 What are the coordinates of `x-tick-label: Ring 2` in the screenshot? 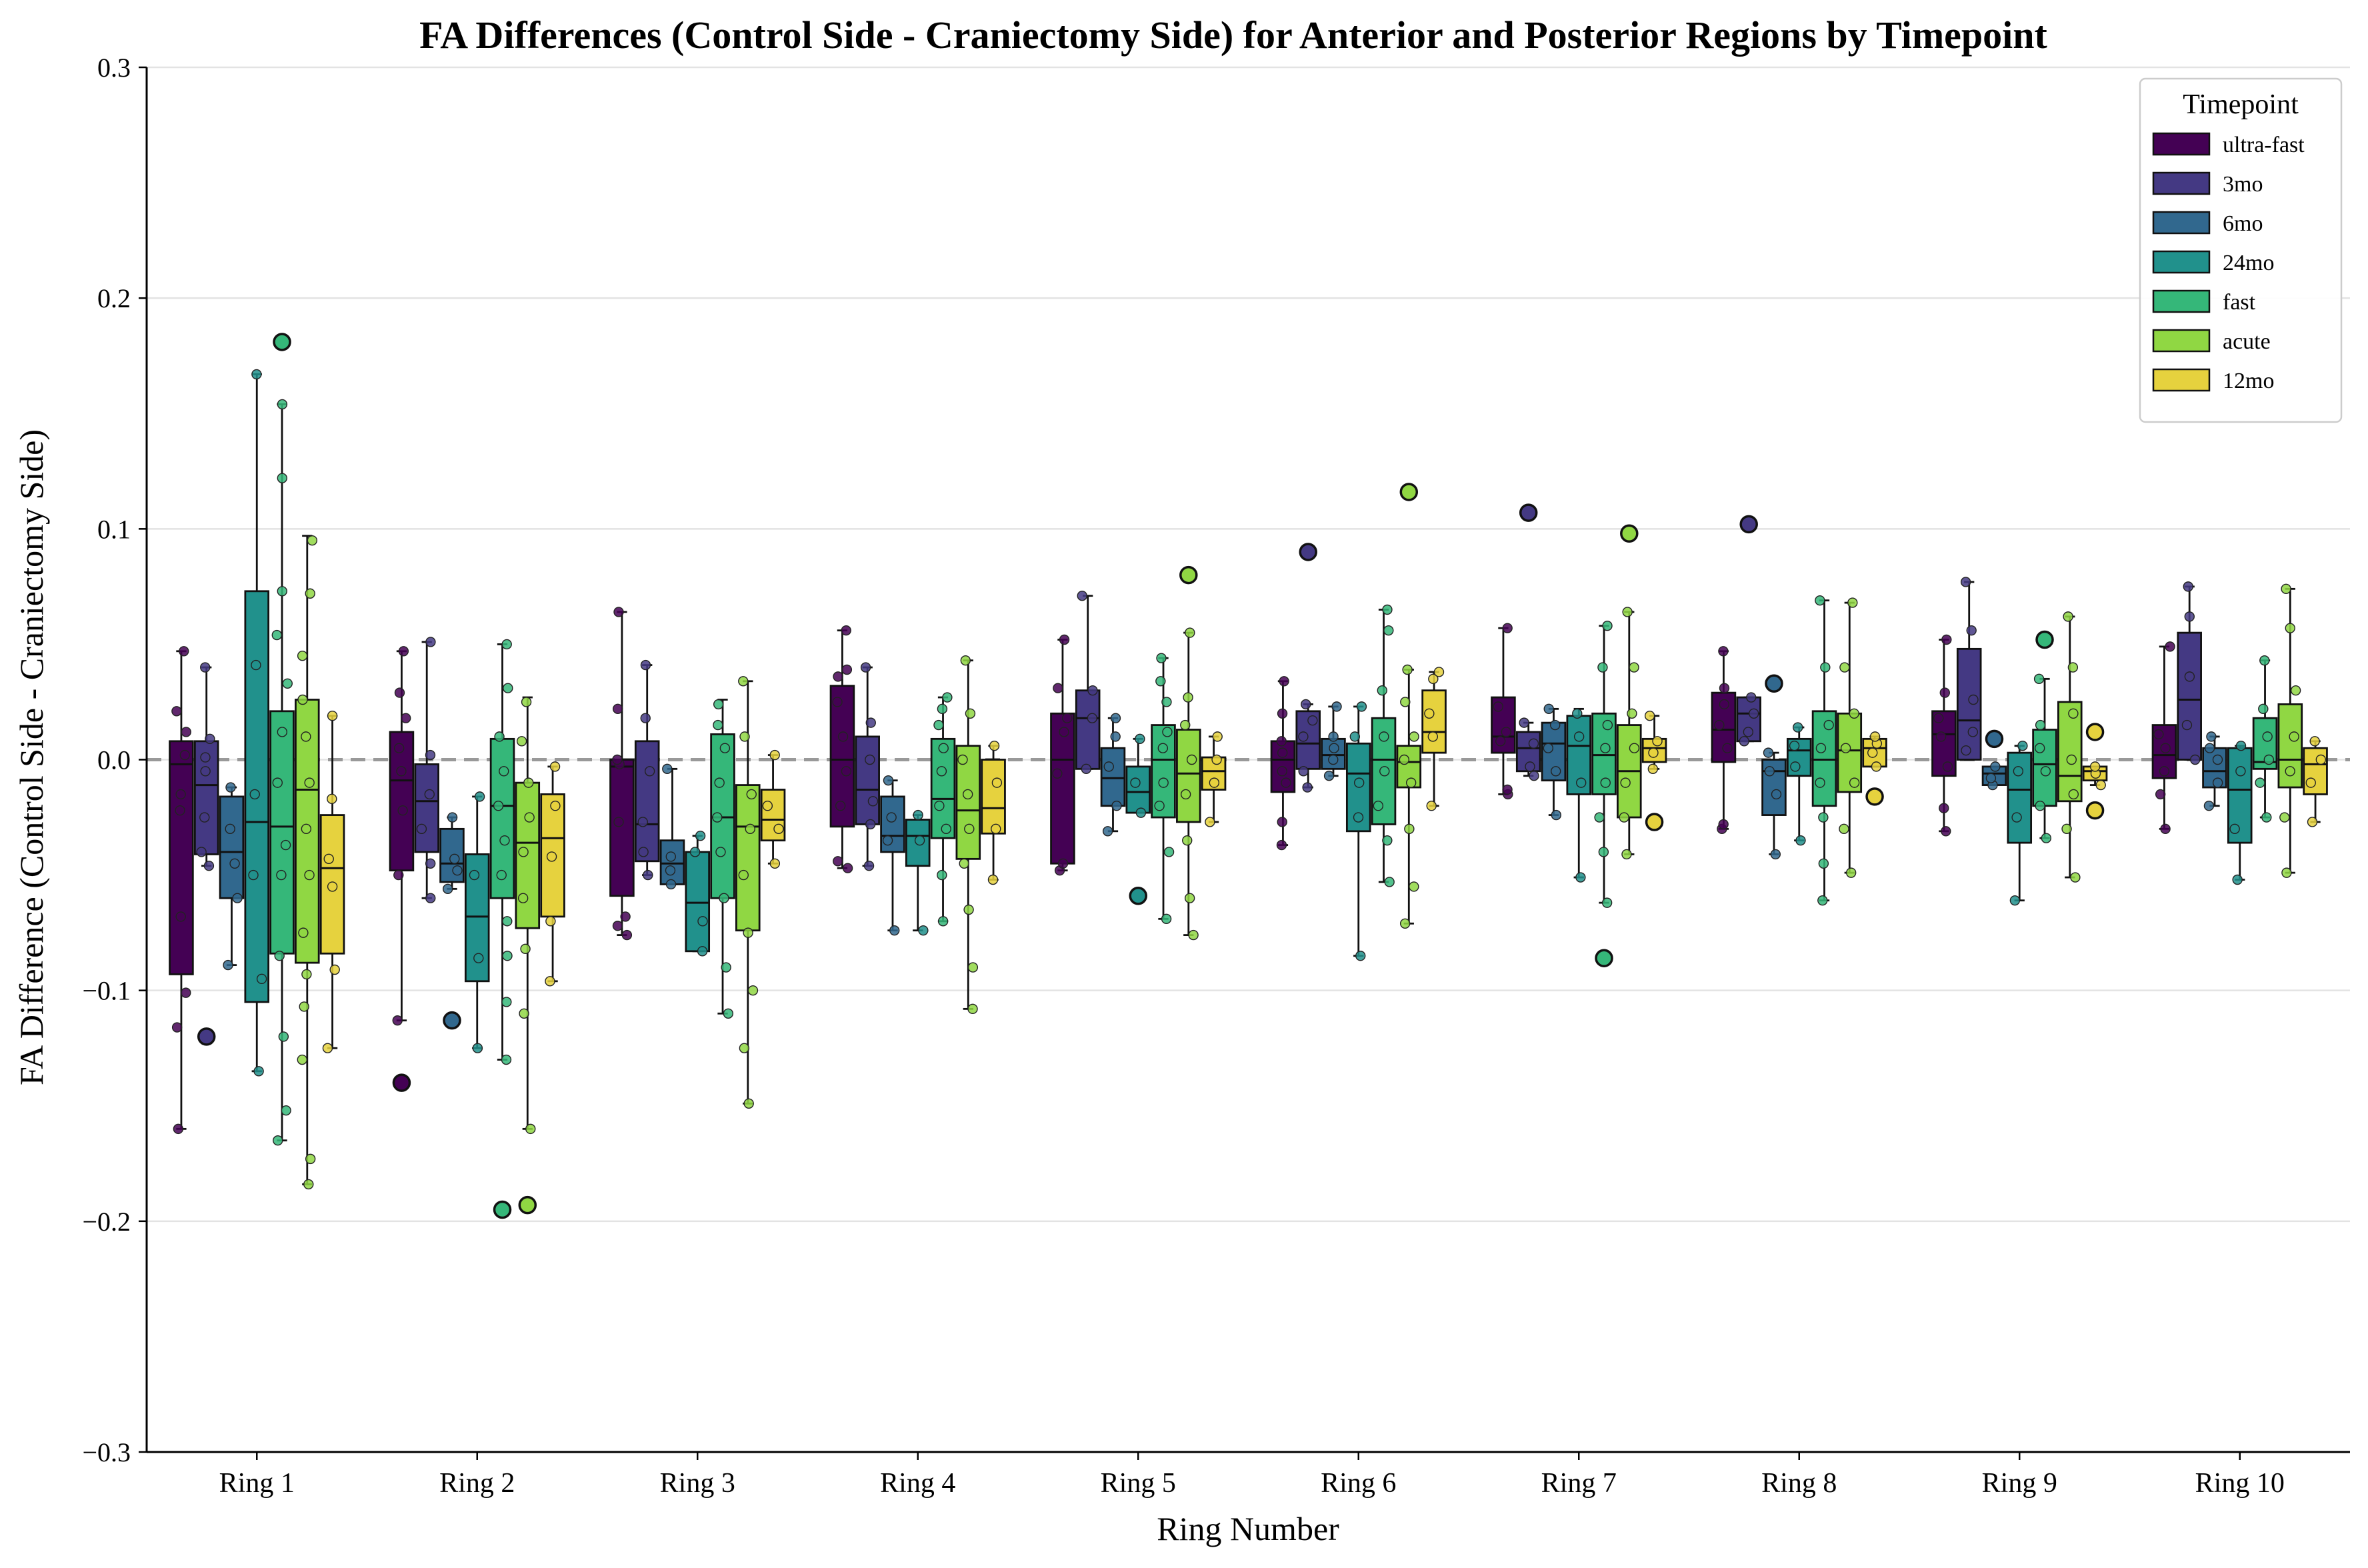 It's located at (477, 1483).